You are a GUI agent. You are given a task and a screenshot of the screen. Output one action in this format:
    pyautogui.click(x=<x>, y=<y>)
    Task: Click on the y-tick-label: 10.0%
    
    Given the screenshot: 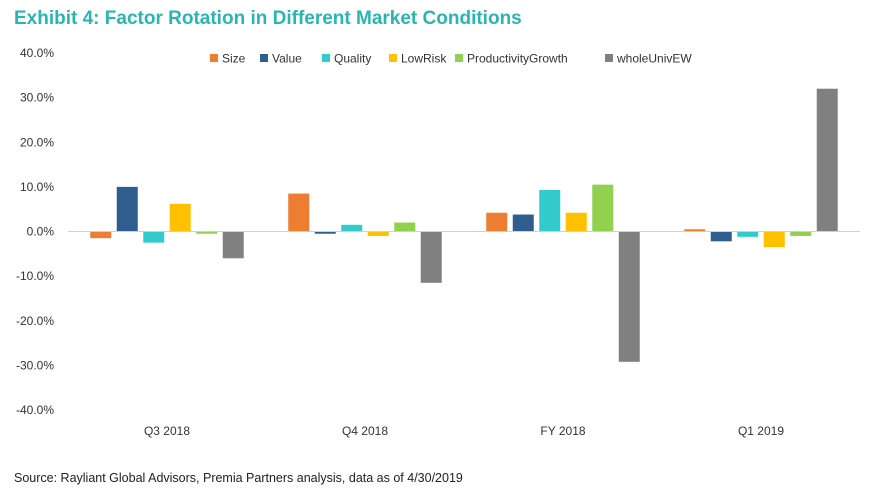 What is the action you would take?
    pyautogui.click(x=37, y=187)
    